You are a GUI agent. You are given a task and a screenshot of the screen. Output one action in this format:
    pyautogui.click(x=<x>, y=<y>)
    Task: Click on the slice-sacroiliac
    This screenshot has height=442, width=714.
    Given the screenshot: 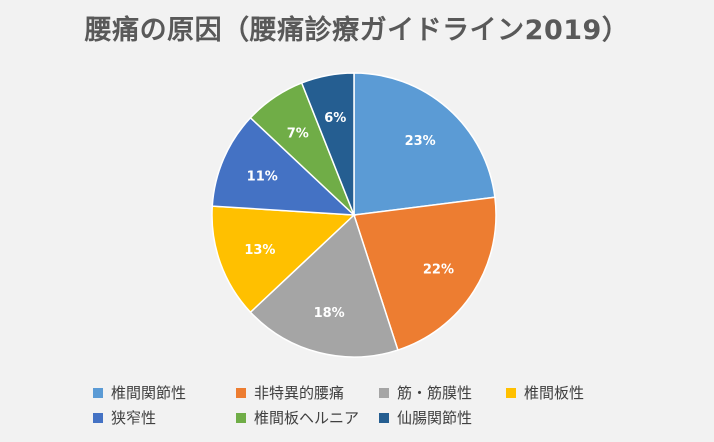 What is the action you would take?
    pyautogui.click(x=327, y=144)
    